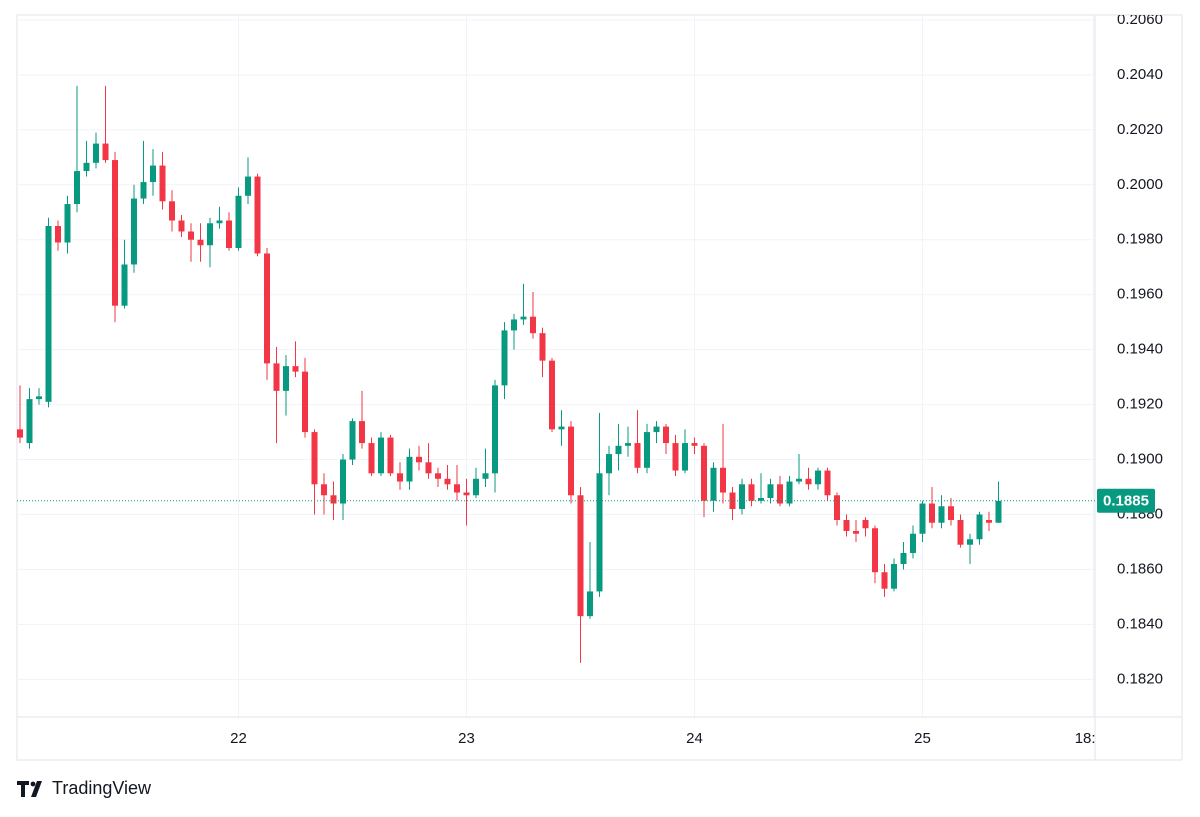  What do you see at coordinates (1140, 239) in the screenshot?
I see `y-tick-label: 0.1980` at bounding box center [1140, 239].